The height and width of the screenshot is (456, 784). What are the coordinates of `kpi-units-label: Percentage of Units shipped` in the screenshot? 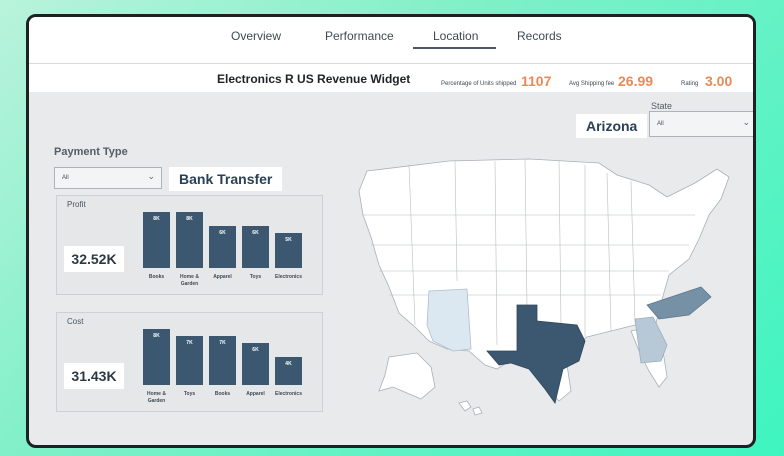 It's located at (479, 84).